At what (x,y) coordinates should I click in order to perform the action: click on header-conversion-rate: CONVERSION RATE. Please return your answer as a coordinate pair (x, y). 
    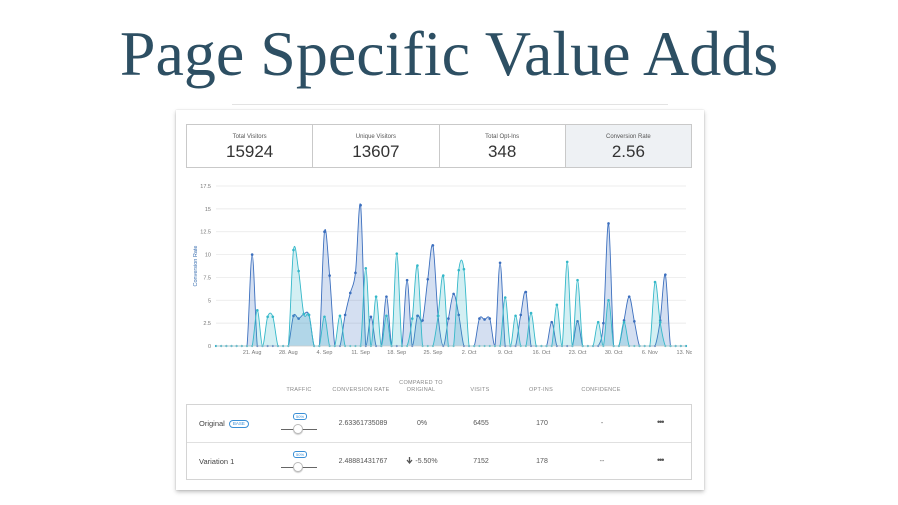
    Looking at the image, I should click on (361, 390).